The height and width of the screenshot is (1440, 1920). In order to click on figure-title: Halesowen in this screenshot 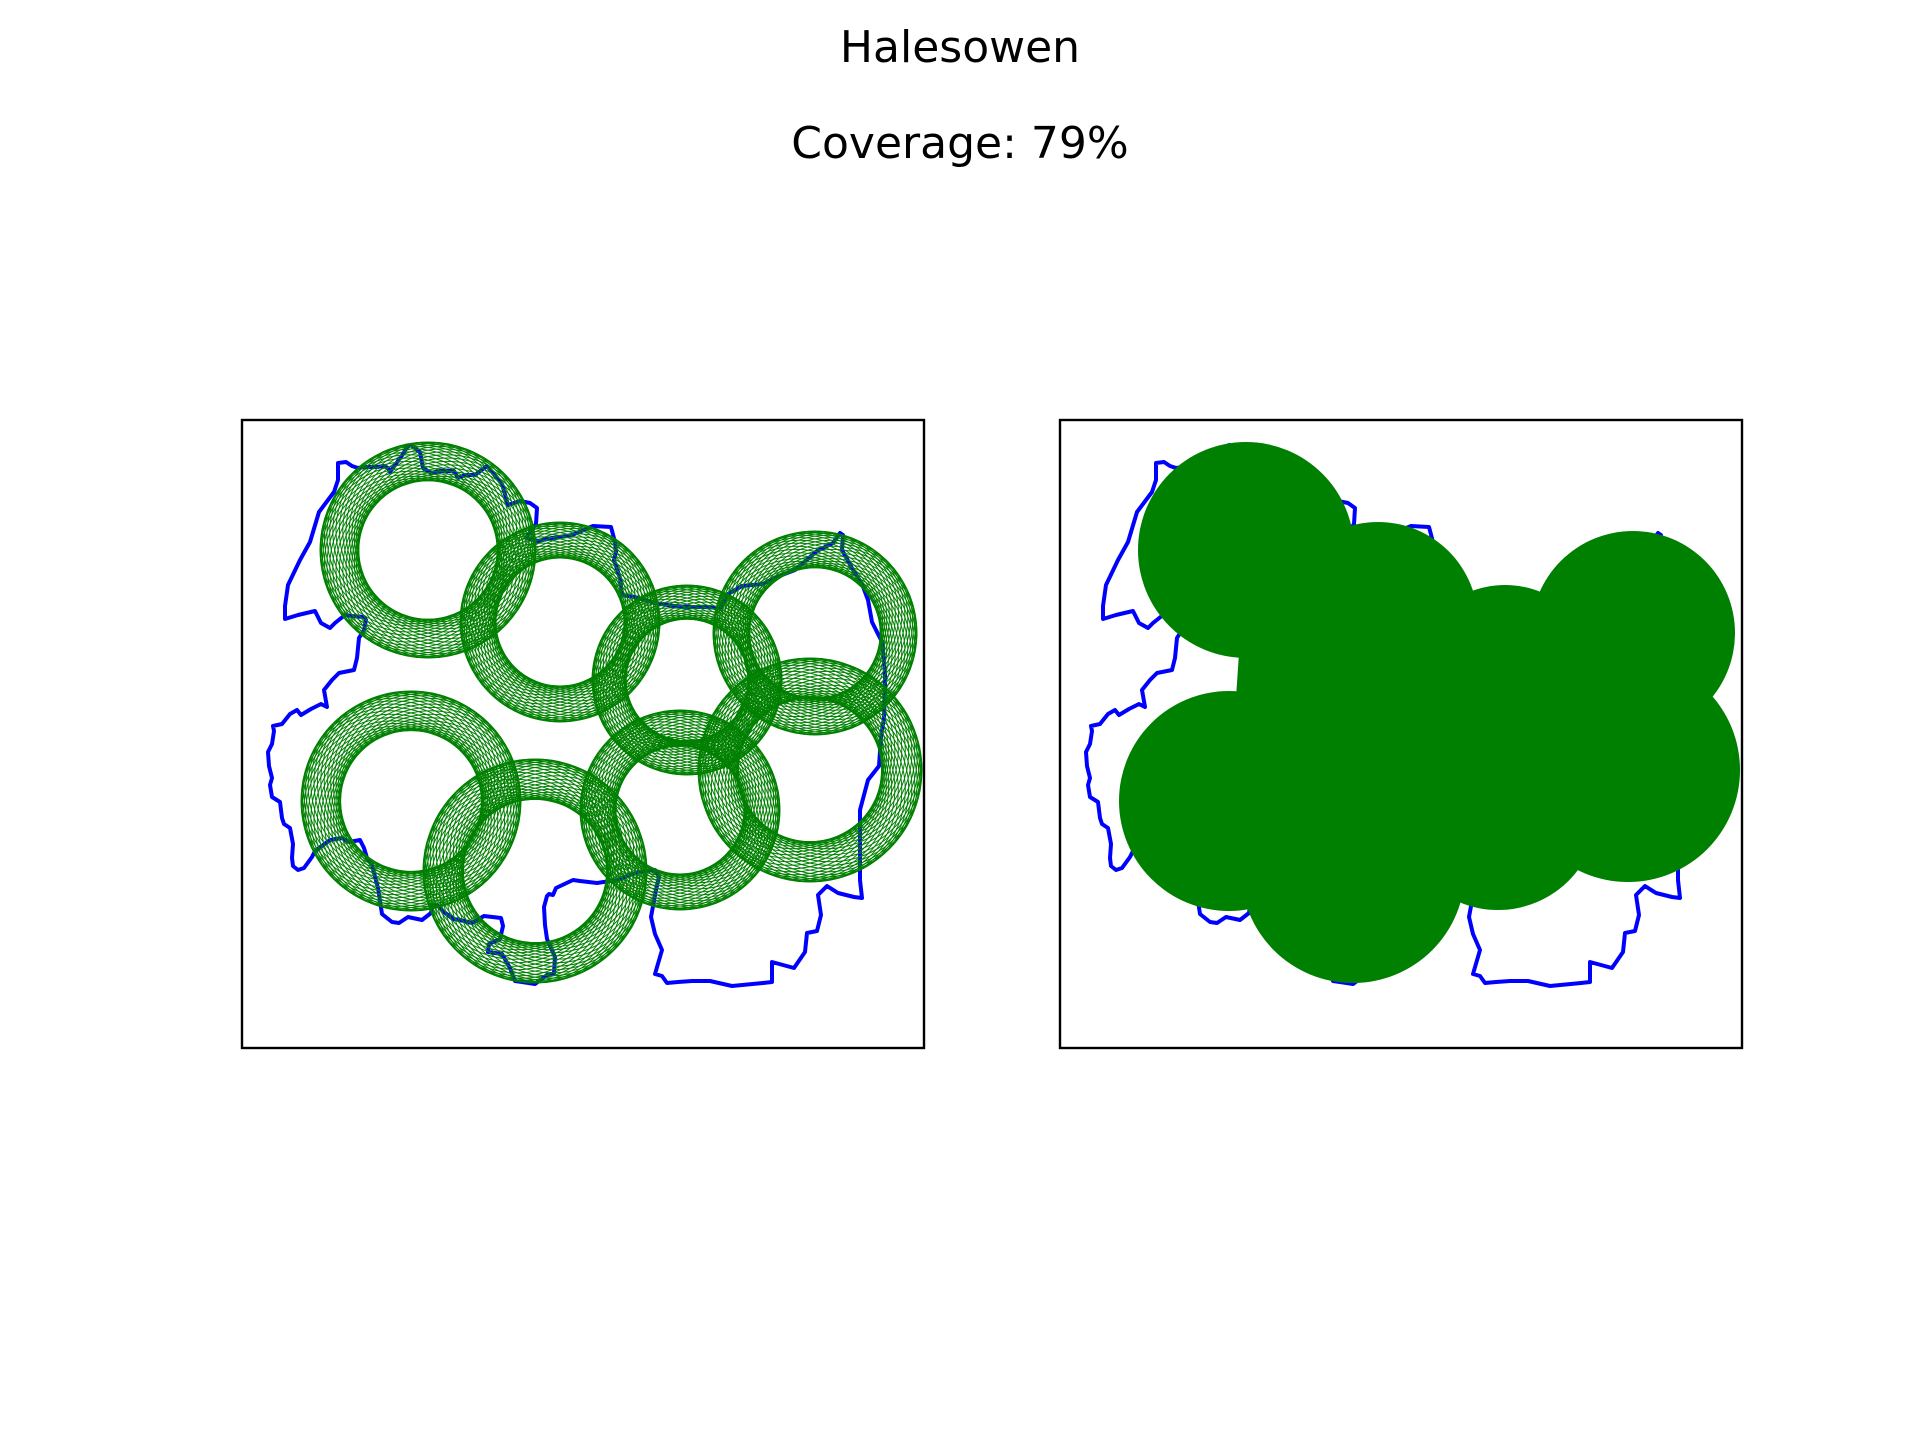, I will do `click(960, 47)`.